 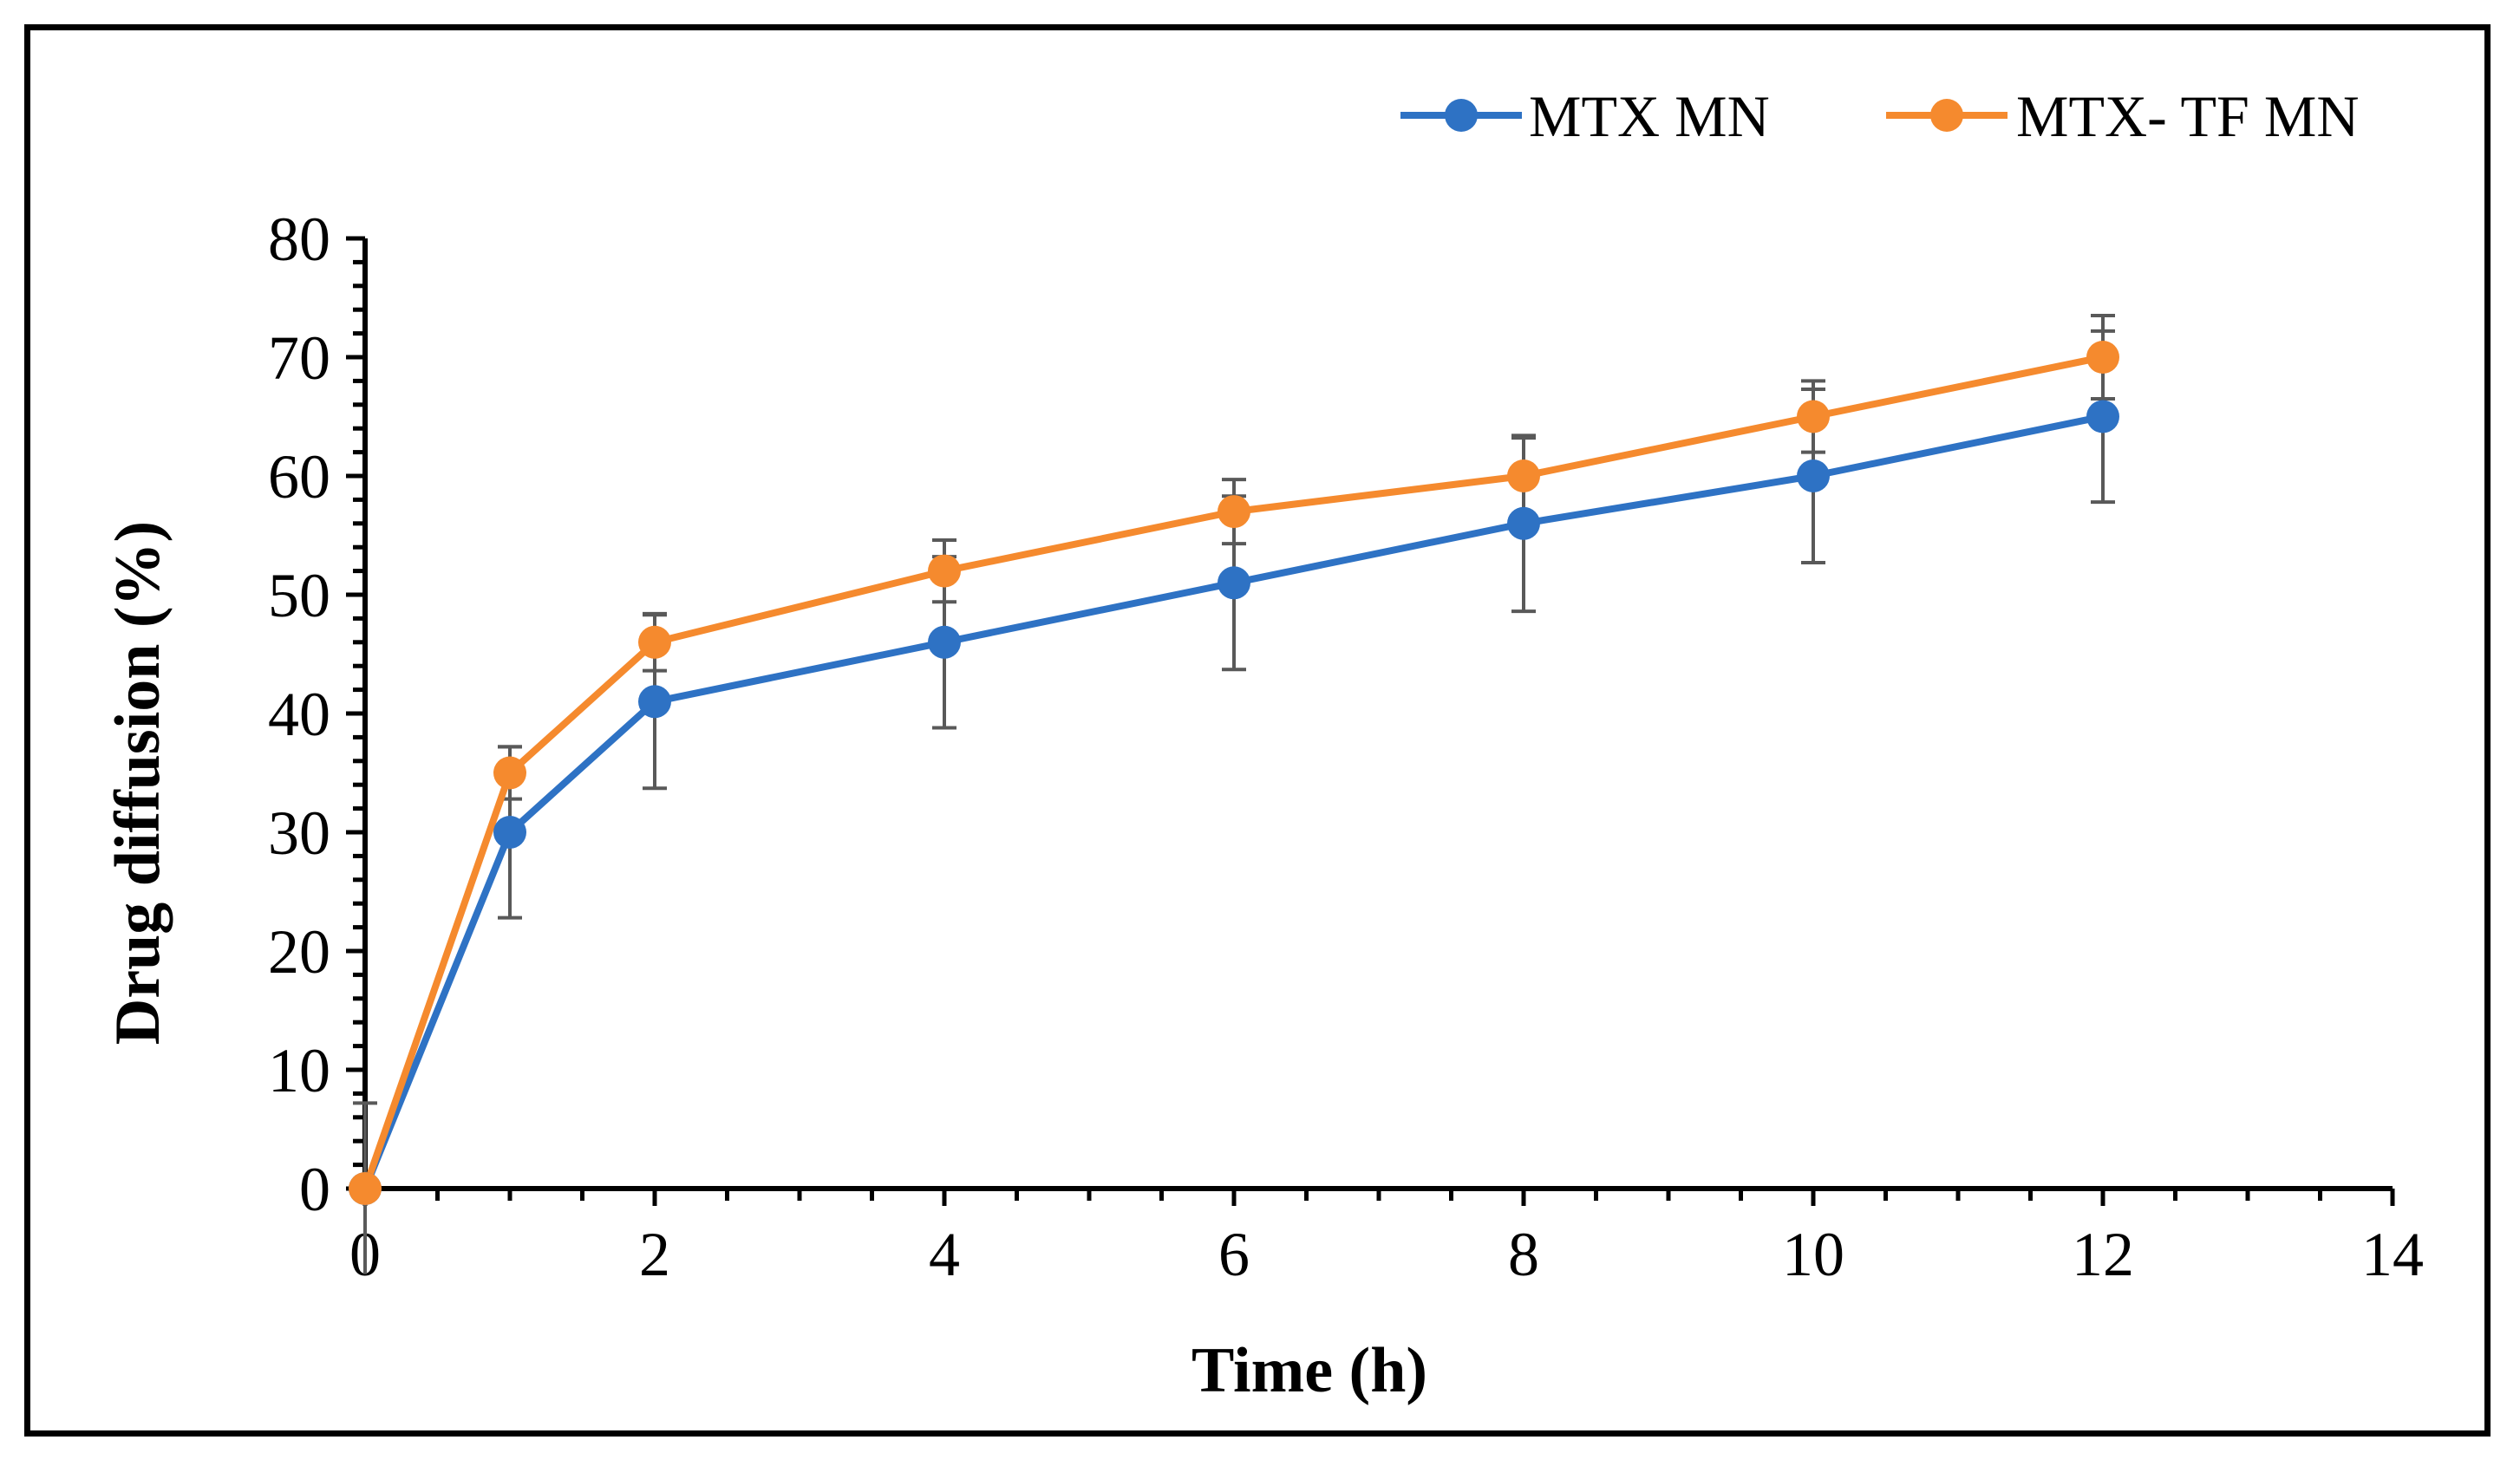 What do you see at coordinates (654, 1254) in the screenshot?
I see `x-tick-label: 2` at bounding box center [654, 1254].